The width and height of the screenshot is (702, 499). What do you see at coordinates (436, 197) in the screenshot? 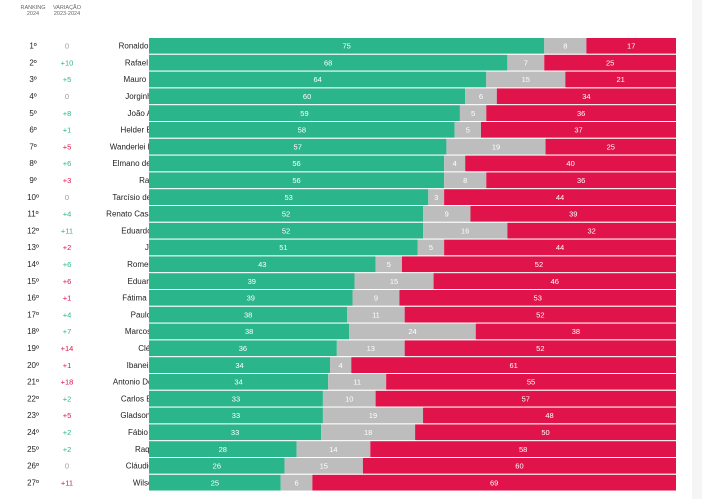
I see `bar-value-label: 3` at bounding box center [436, 197].